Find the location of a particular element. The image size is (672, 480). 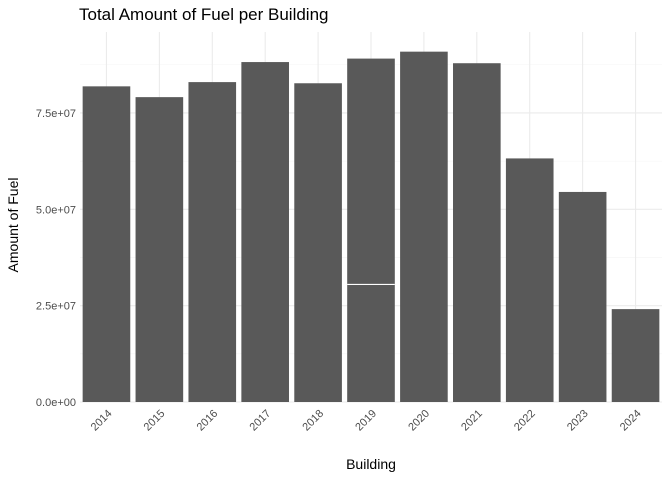

bar-2017 is located at coordinates (265, 232).